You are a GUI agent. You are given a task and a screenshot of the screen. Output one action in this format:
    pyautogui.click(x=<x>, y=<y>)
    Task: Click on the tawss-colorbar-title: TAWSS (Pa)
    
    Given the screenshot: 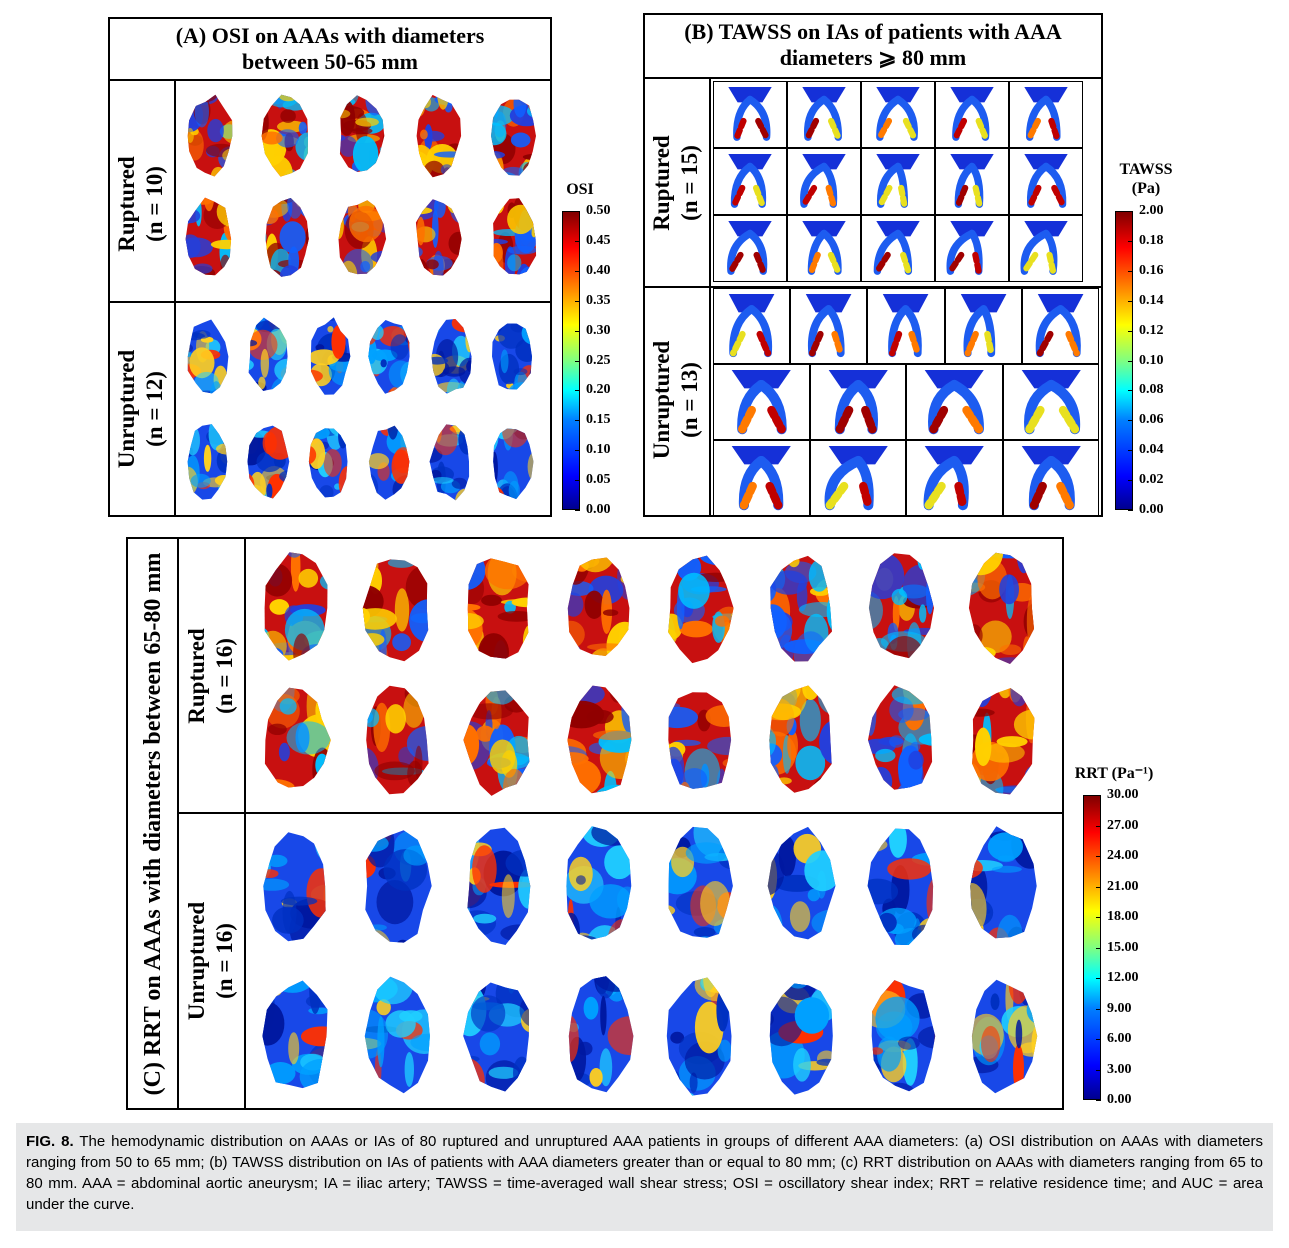 What is the action you would take?
    pyautogui.click(x=1146, y=179)
    